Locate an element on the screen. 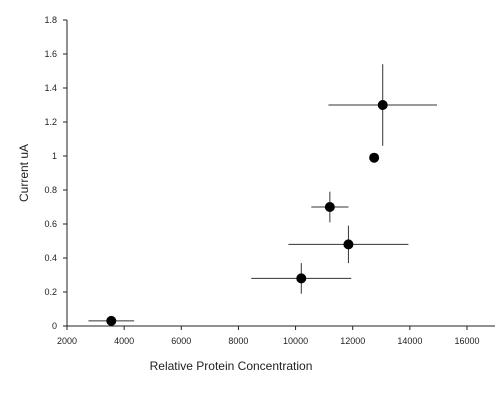 The width and height of the screenshot is (500, 411). x-tick-label: 16000 is located at coordinates (466, 341).